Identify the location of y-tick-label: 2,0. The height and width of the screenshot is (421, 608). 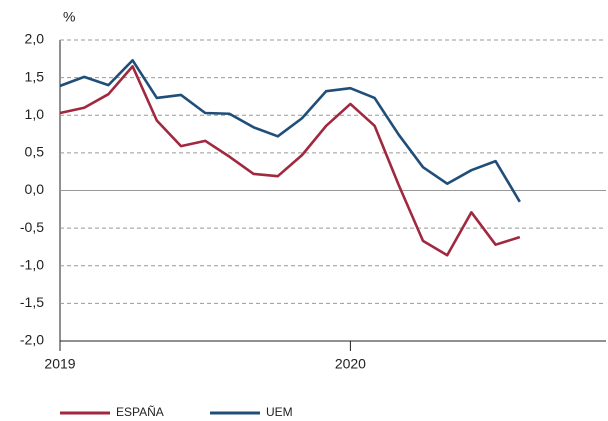
(35, 39).